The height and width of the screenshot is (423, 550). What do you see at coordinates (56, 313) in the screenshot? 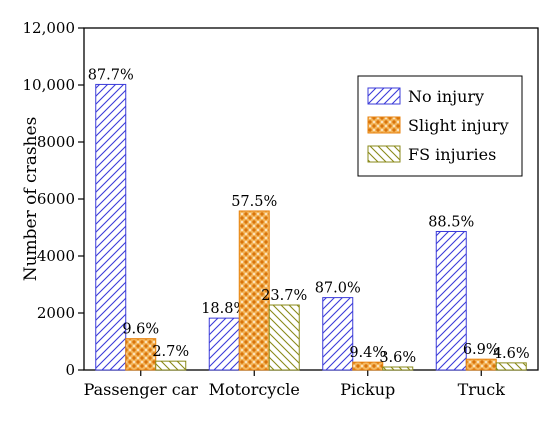
I see `y-tick-label: 2000` at bounding box center [56, 313].